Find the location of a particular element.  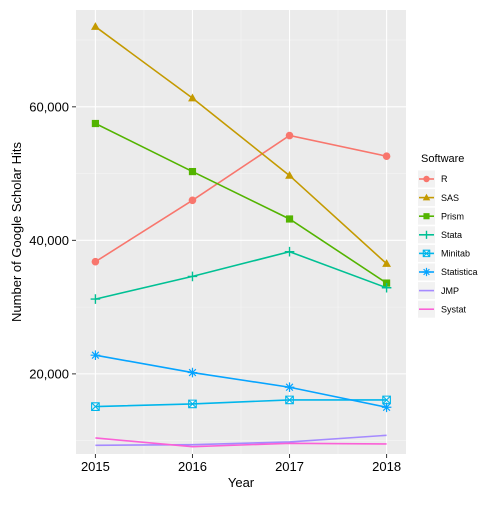

x-tick-label: 2018 is located at coordinates (386, 466).